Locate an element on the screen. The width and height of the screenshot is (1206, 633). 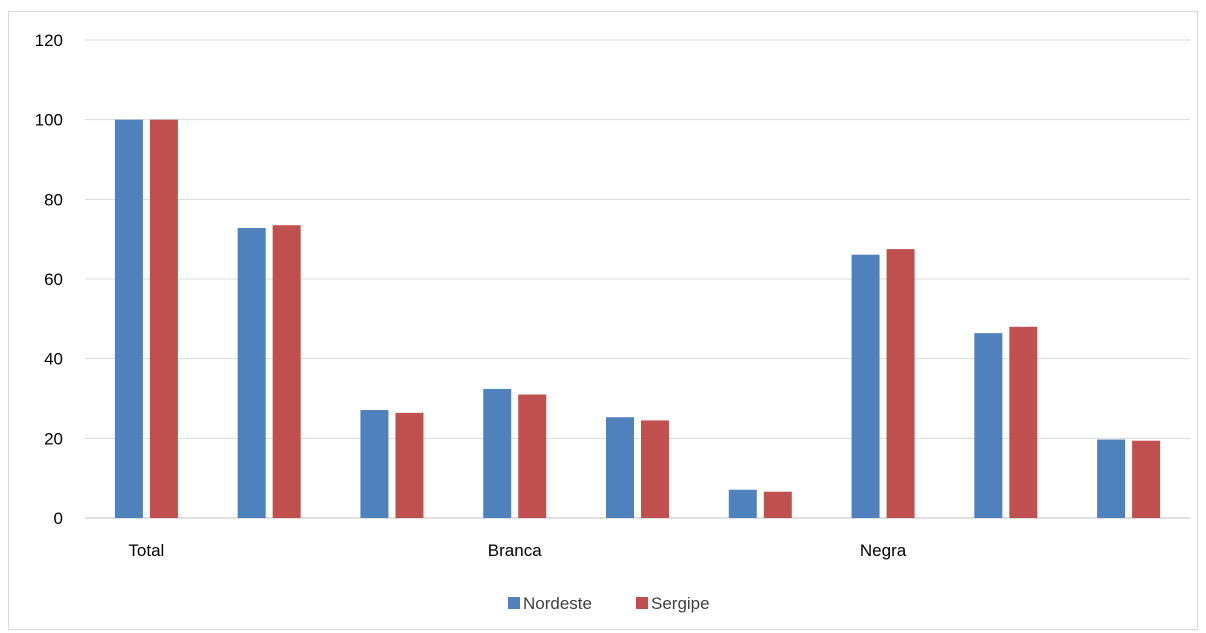
x-axis-category-labels: Total Branca Negra is located at coordinates (517, 550).